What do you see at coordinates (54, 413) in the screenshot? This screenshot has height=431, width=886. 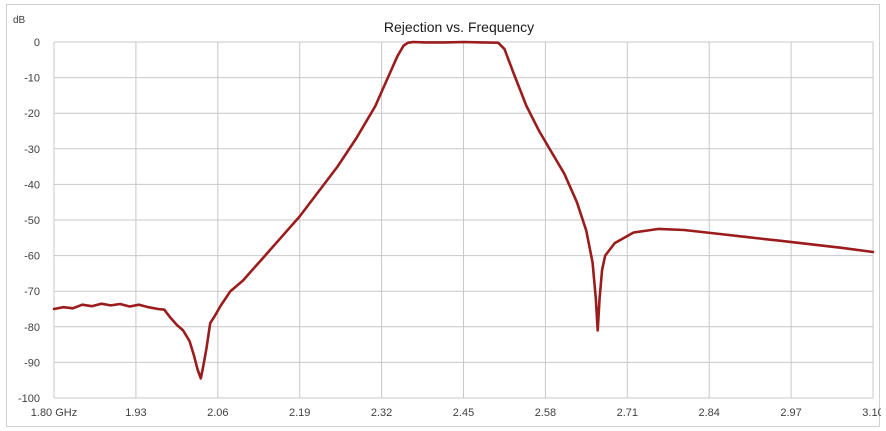 I see `x-tick-label: 1.80 GHz` at bounding box center [54, 413].